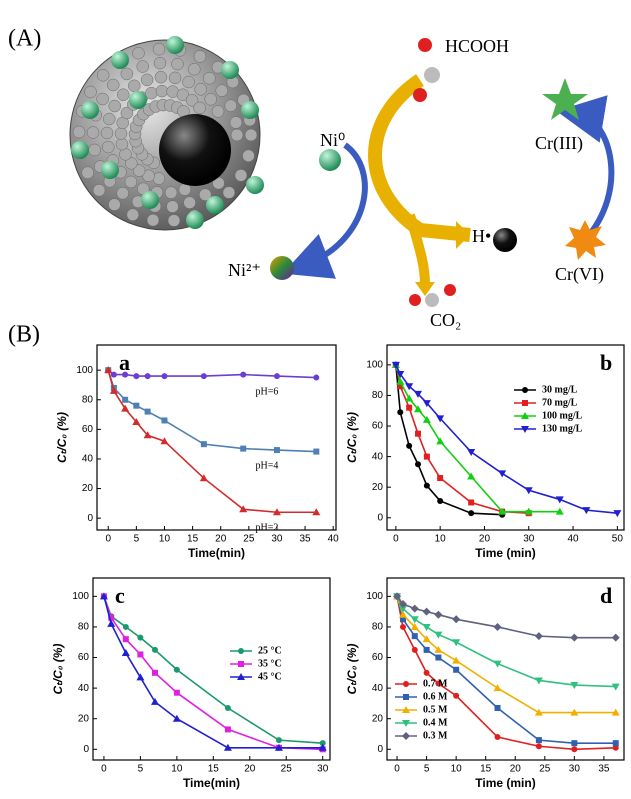 The height and width of the screenshot is (799, 631). I want to click on y-tick-label: 80, so click(378, 395).